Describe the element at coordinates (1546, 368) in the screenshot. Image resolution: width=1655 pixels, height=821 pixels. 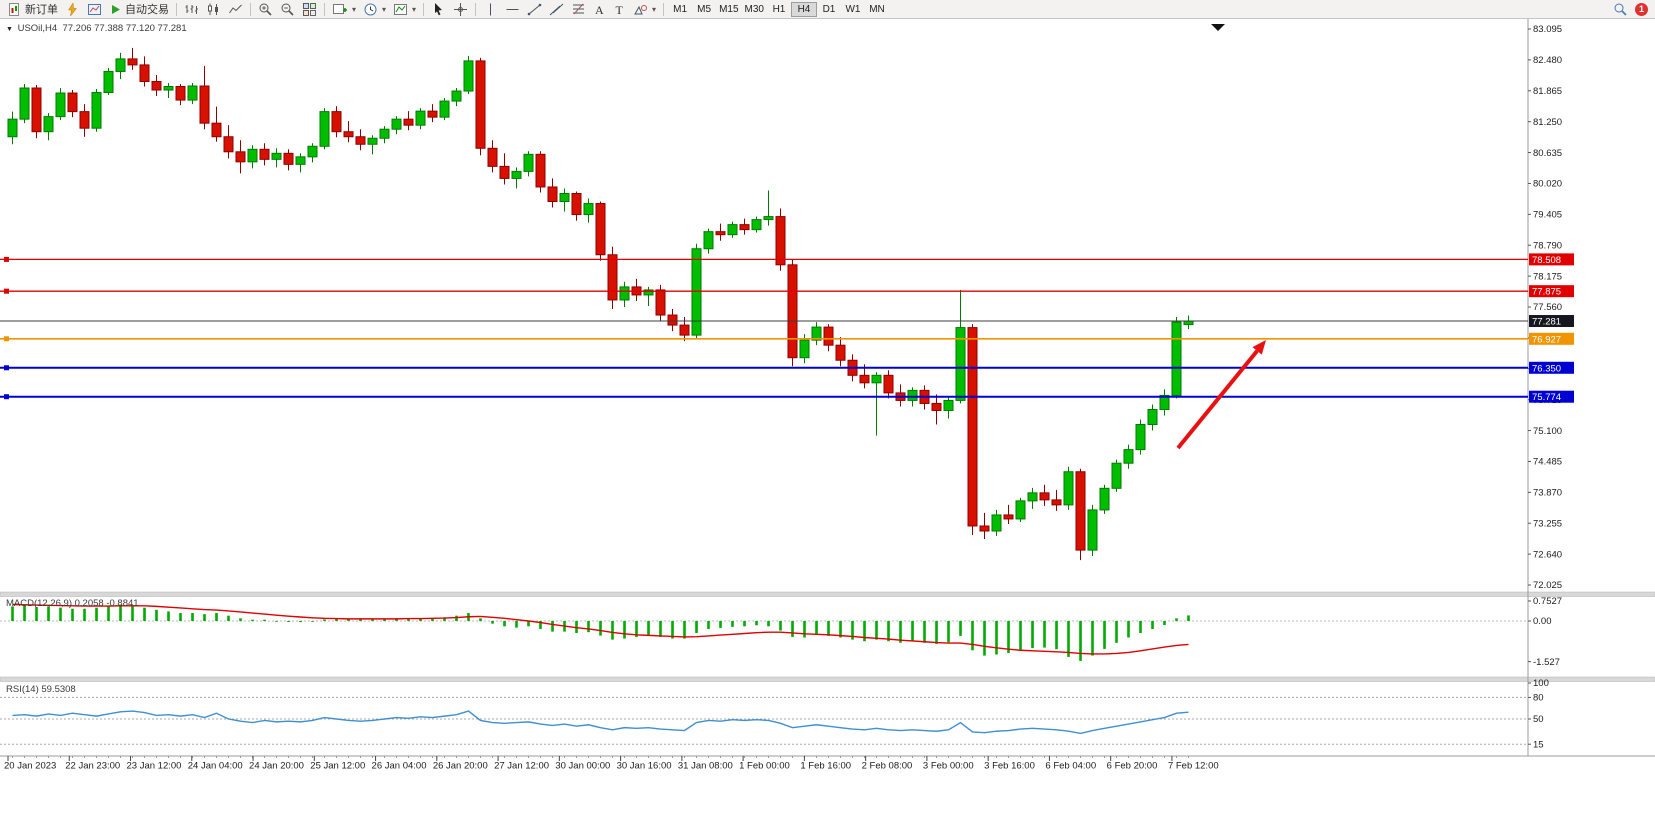
I see `svg-text: 76.350` at that location.